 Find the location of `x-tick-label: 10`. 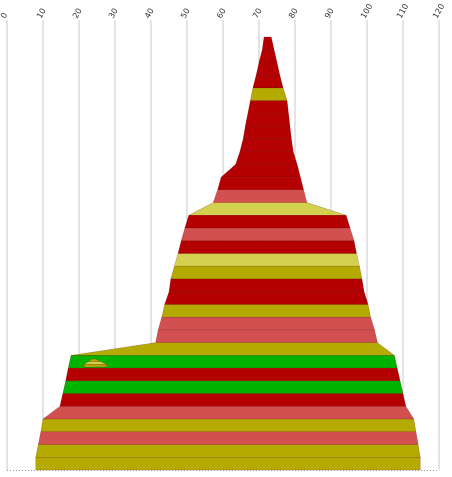

x-tick-label: 10 is located at coordinates (41, 13).